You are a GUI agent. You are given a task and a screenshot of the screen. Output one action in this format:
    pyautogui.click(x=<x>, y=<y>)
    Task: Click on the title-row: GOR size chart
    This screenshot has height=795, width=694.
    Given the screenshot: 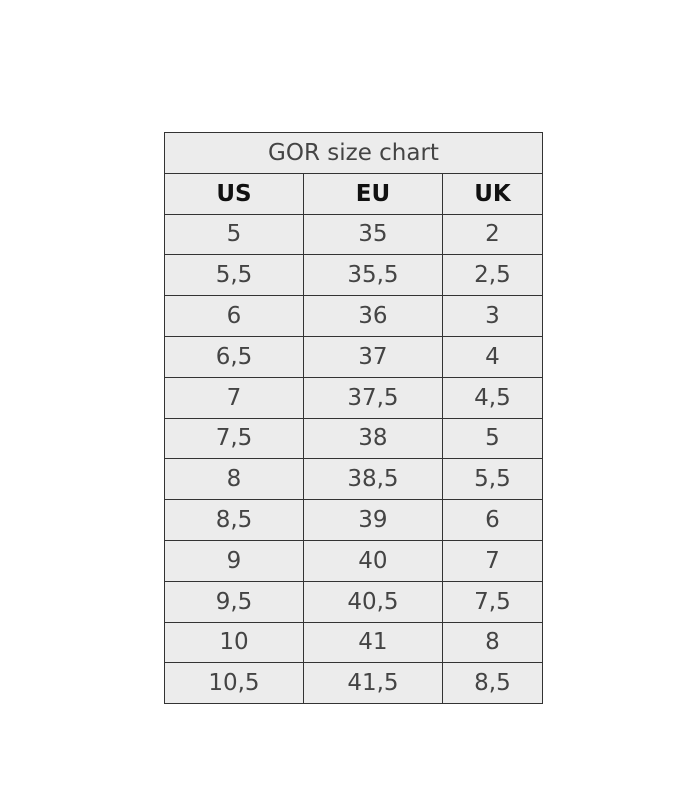 What is the action you would take?
    pyautogui.click(x=353, y=153)
    